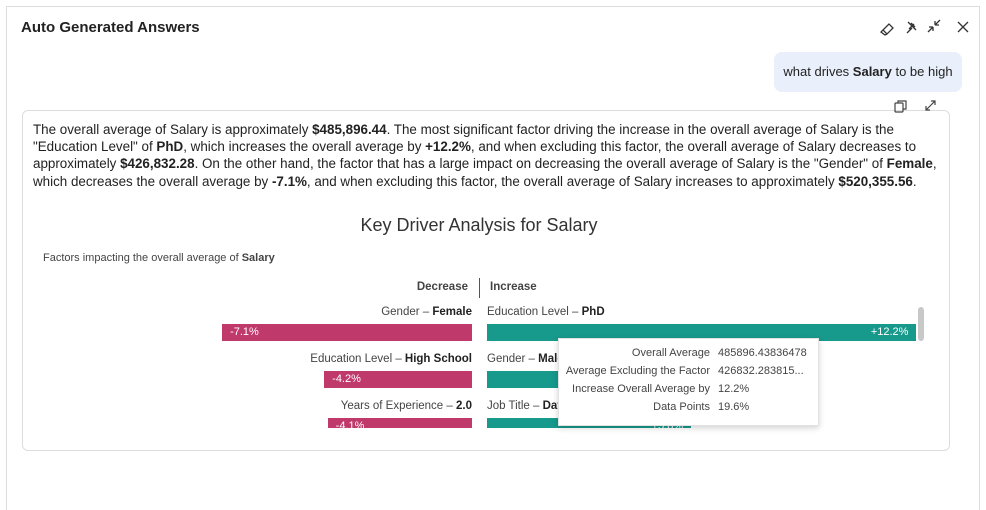 Image resolution: width=986 pixels, height=510 pixels. What do you see at coordinates (909, 164) in the screenshot?
I see `answer-bold: Female` at bounding box center [909, 164].